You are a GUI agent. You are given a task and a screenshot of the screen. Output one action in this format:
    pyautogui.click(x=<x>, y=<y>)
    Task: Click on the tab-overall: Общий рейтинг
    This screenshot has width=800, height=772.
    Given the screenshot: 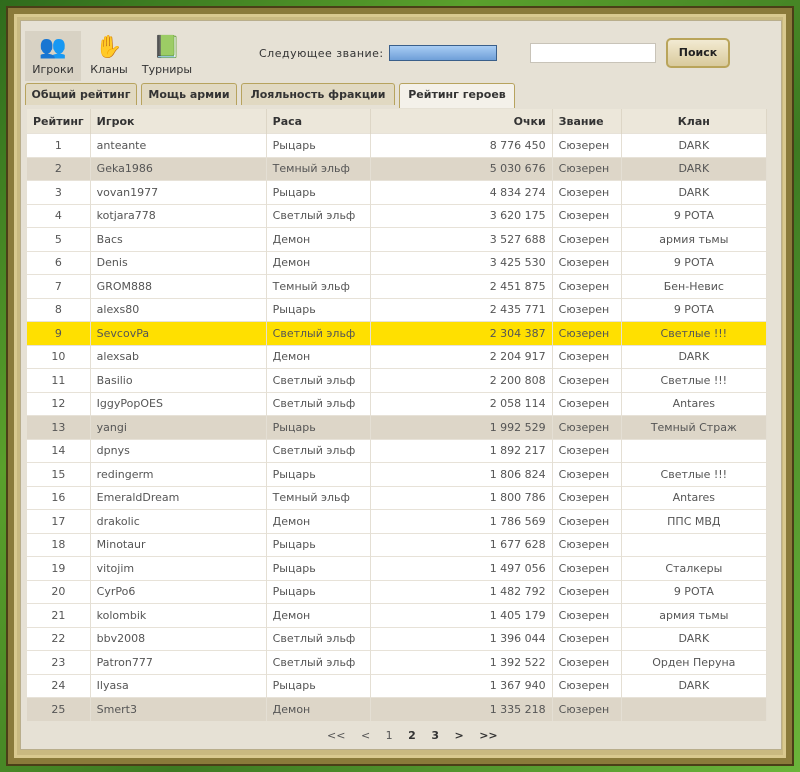 What is the action you would take?
    pyautogui.click(x=81, y=94)
    